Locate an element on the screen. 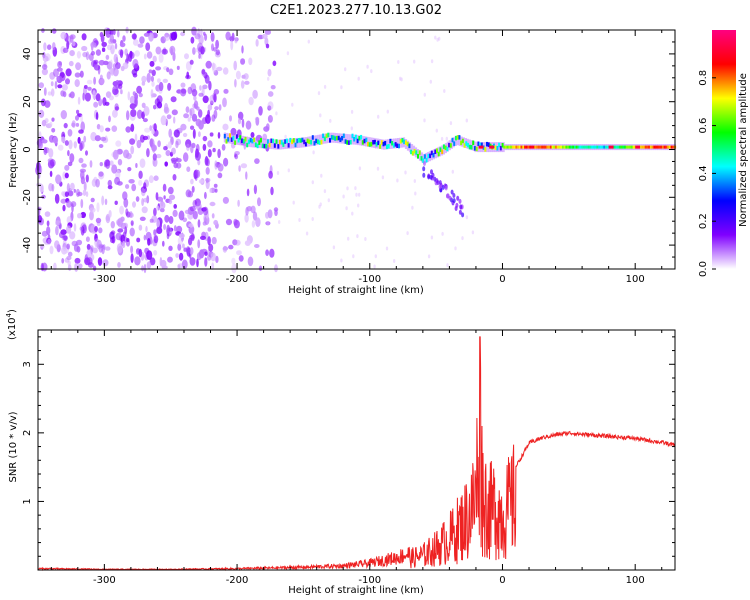 The width and height of the screenshot is (750, 600). y-tick-label: 40 is located at coordinates (27, 54).